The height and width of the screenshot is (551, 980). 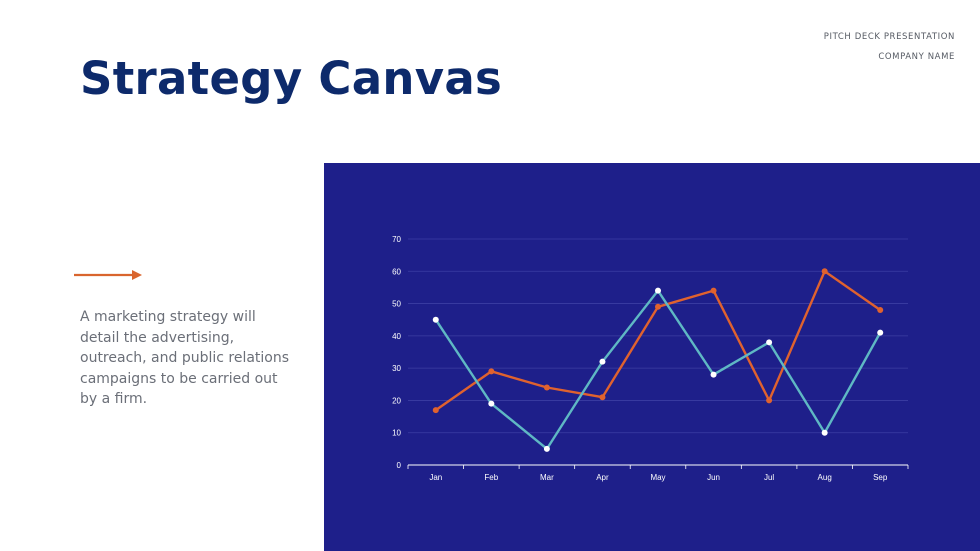 What do you see at coordinates (435, 477) in the screenshot?
I see `x-tick-label: Jan` at bounding box center [435, 477].